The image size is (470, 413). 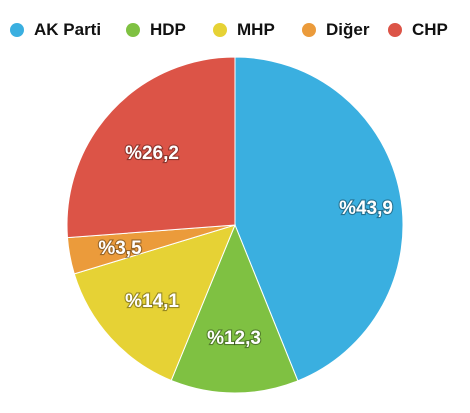 I want to click on legend-swatch-diger, so click(x=309, y=30).